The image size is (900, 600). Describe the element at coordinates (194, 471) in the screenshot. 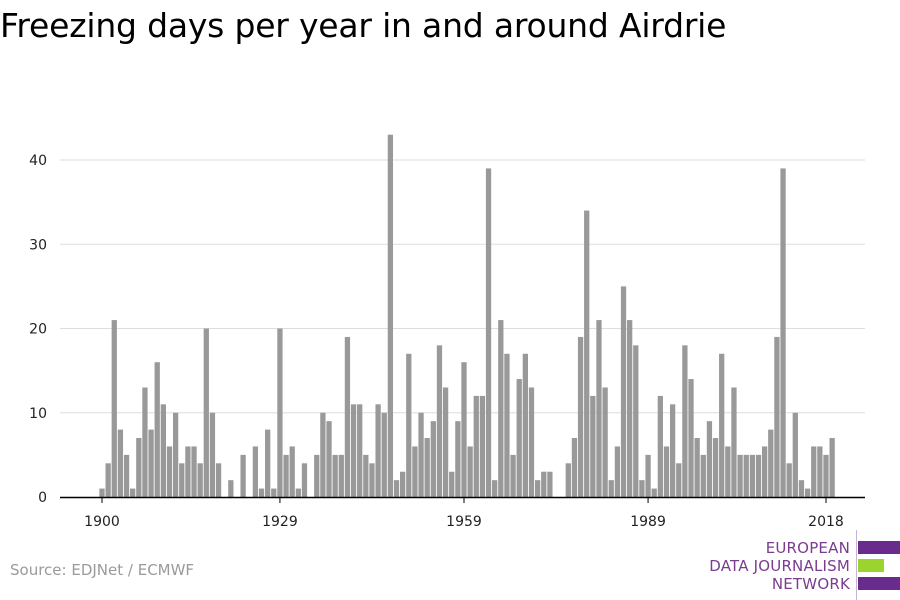

I see `bar-1915` at that location.